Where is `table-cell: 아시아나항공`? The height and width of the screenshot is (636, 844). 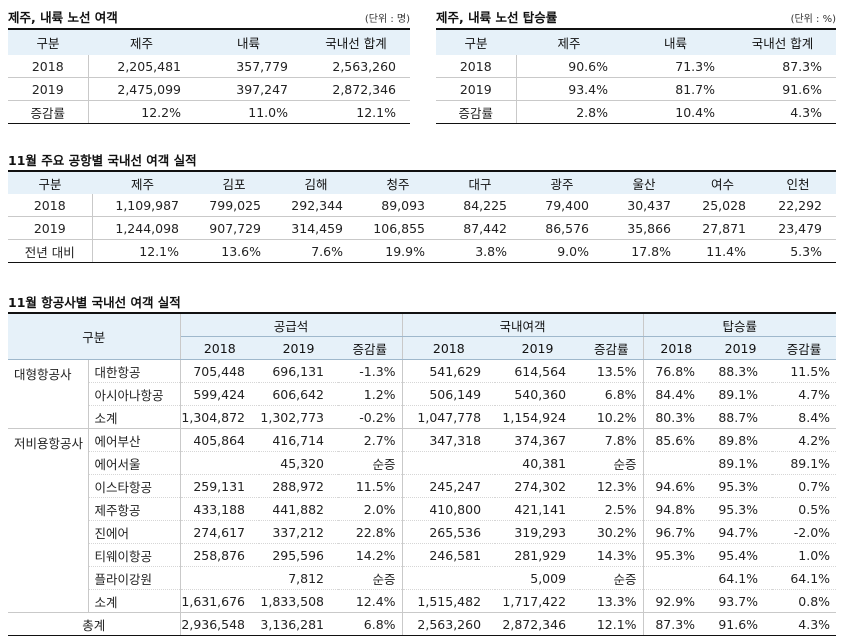
table-cell: 아시아나항공 is located at coordinates (134, 394).